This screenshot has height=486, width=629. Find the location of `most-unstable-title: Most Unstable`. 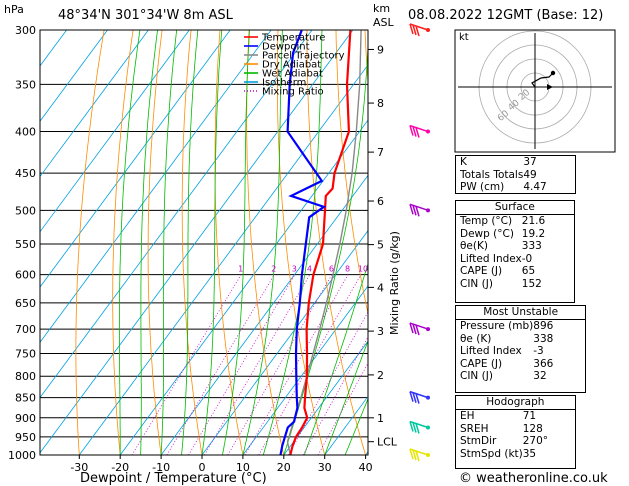

most-unstable-title: Most Unstable is located at coordinates (521, 312).